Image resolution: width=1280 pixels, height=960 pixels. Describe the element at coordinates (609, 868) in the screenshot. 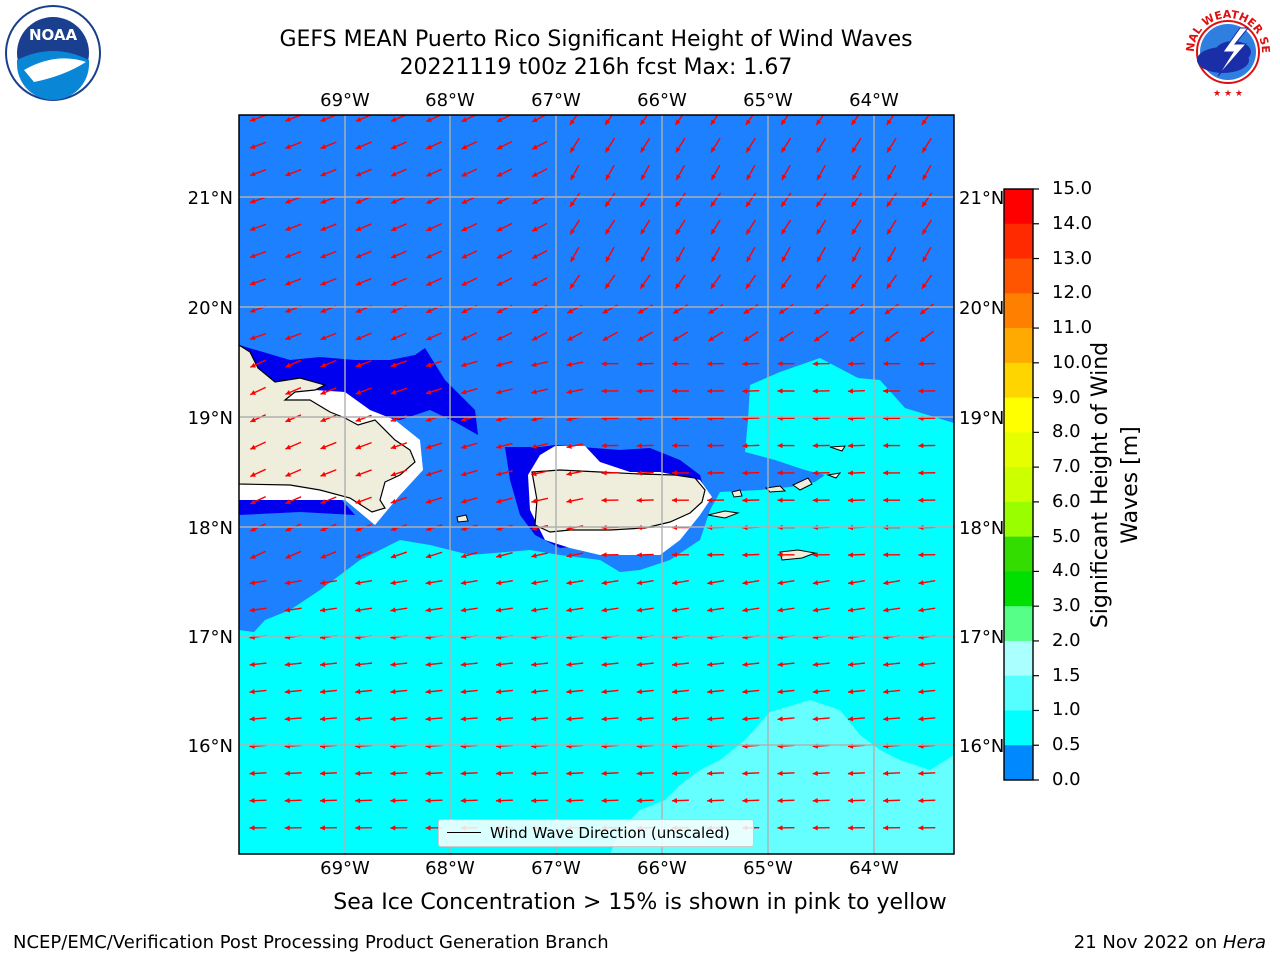

I see `lon-labels-bottom: 69°W 68°W 67°W 66°W 65°W 64°W` at that location.